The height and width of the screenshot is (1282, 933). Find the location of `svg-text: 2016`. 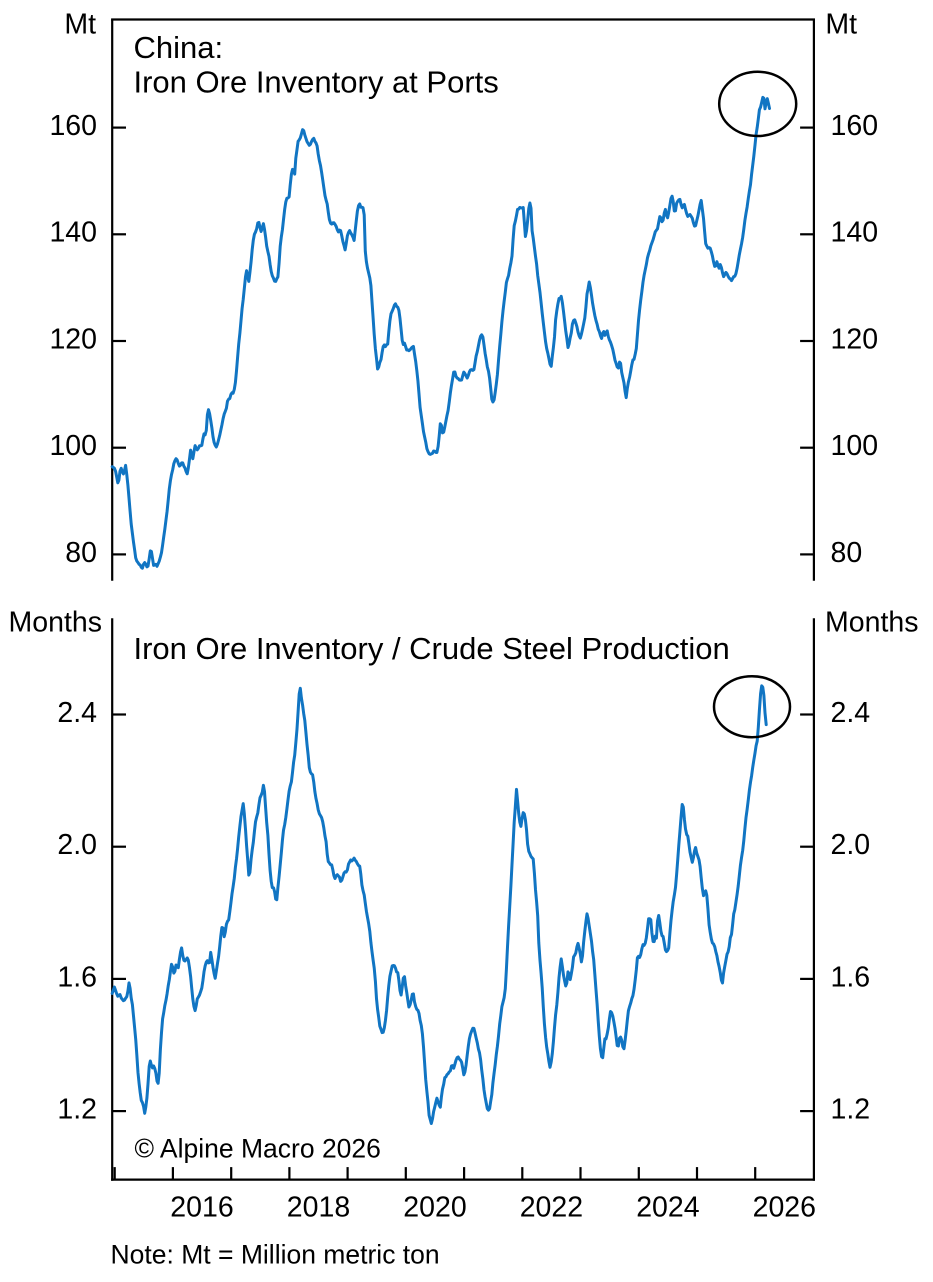

svg-text: 2016 is located at coordinates (201, 1207).